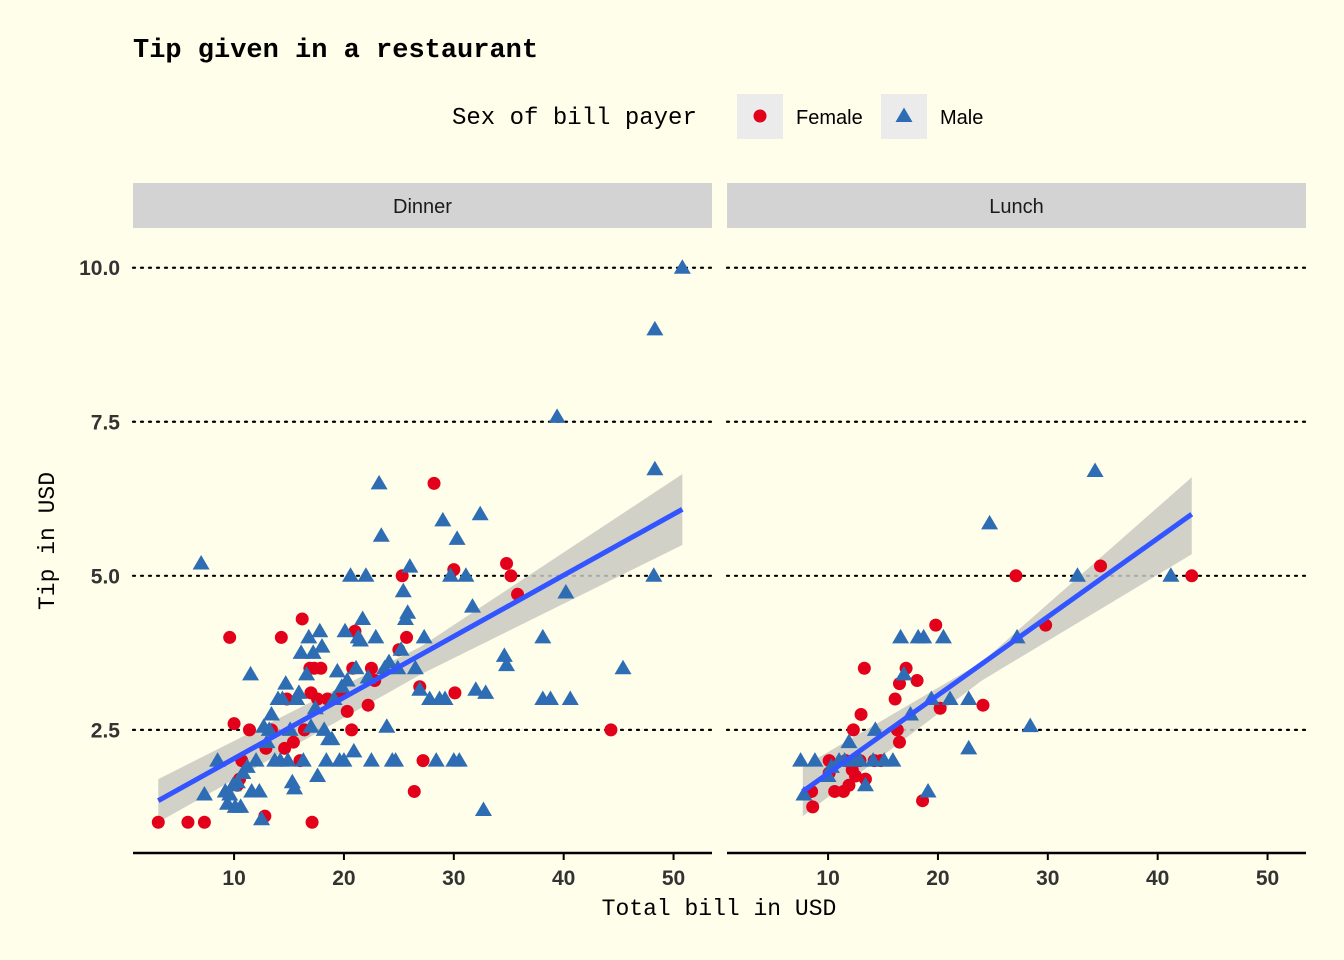 The height and width of the screenshot is (960, 1344). What do you see at coordinates (106, 730) in the screenshot?
I see `y-tick-label: 2.5` at bounding box center [106, 730].